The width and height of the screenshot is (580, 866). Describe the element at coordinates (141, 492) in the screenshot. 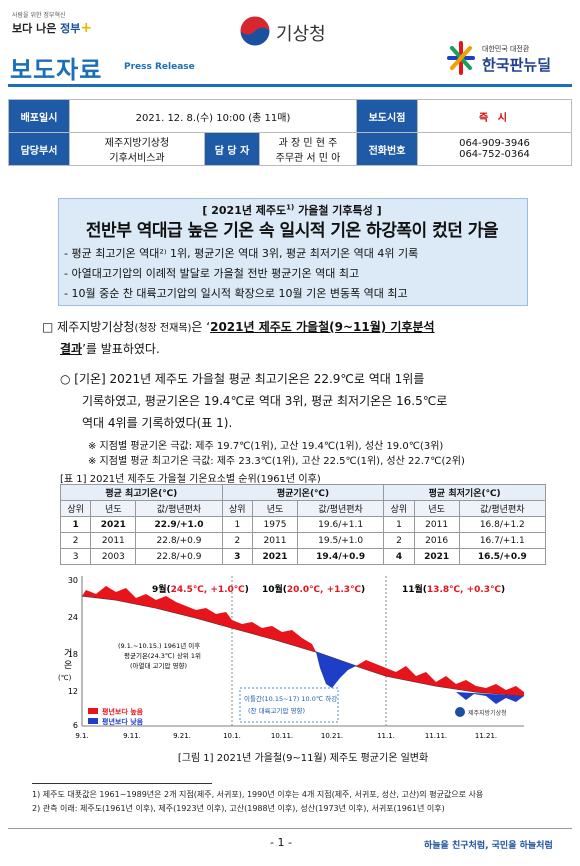

I see `group-header: 평균 최고기온(℃)` at that location.